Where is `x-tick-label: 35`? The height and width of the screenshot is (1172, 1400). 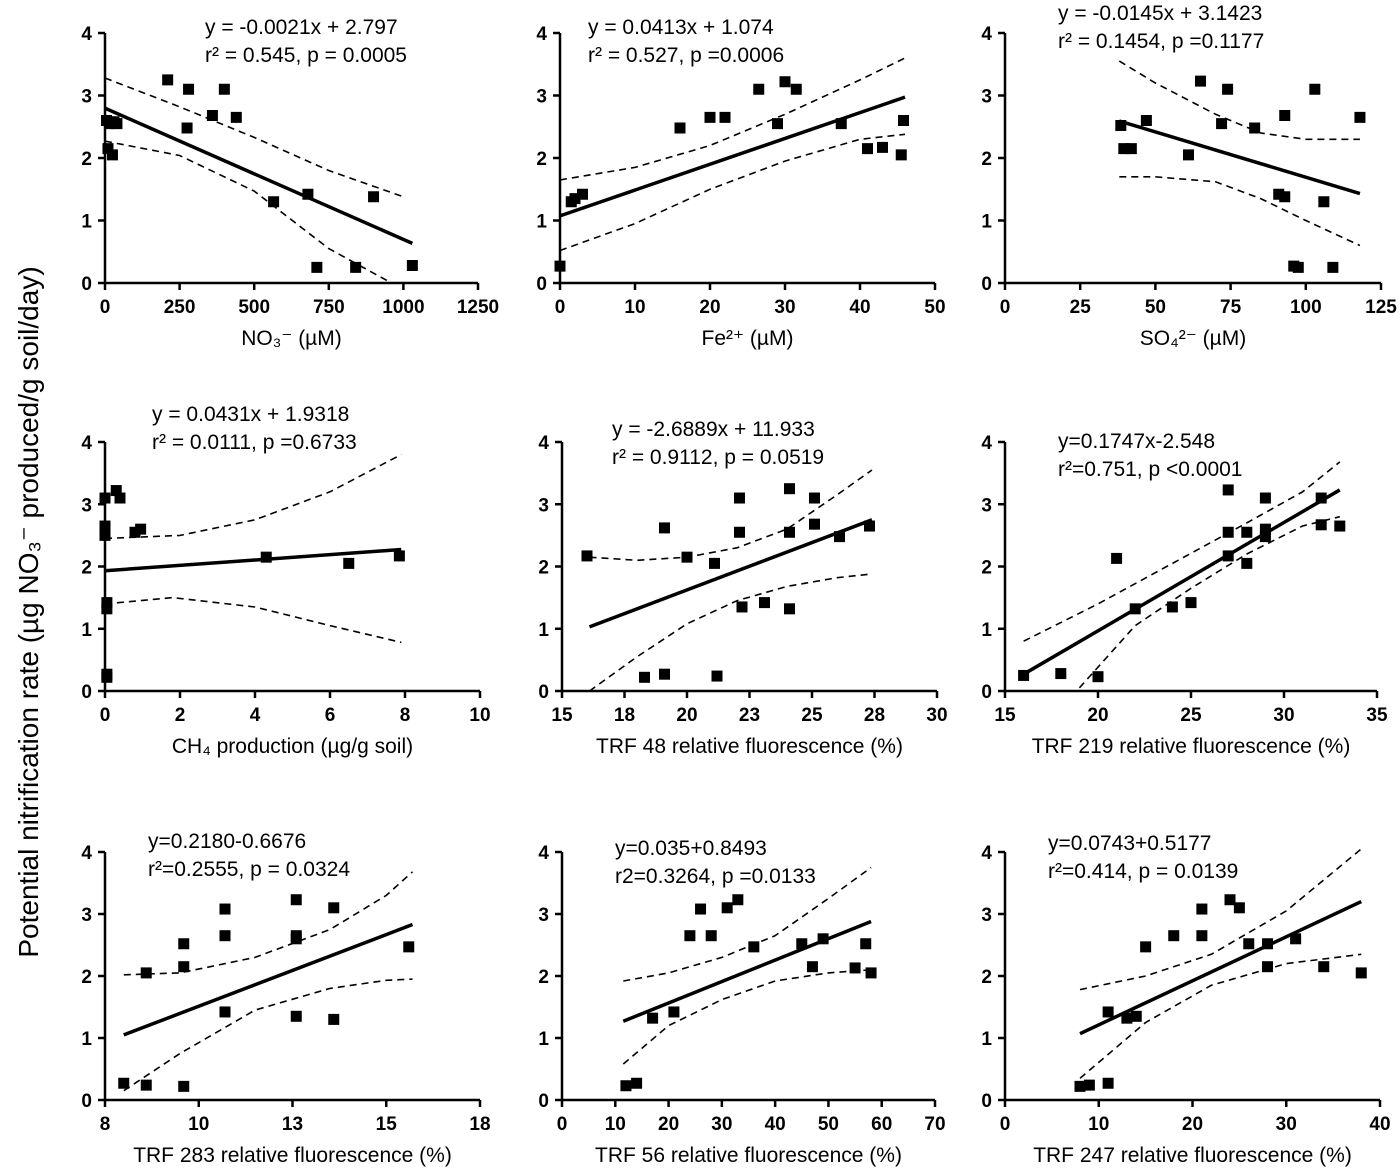 x-tick-label: 35 is located at coordinates (1377, 715).